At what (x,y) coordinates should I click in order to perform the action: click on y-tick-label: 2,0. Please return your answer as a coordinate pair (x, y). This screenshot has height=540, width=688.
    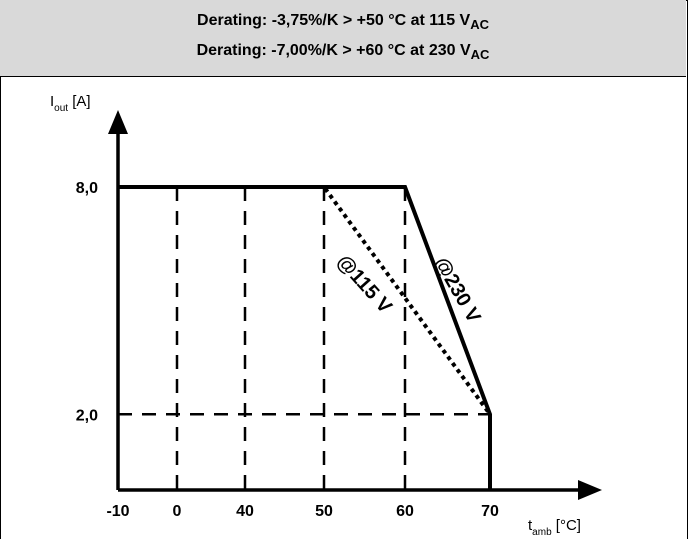
    Looking at the image, I should click on (87, 415).